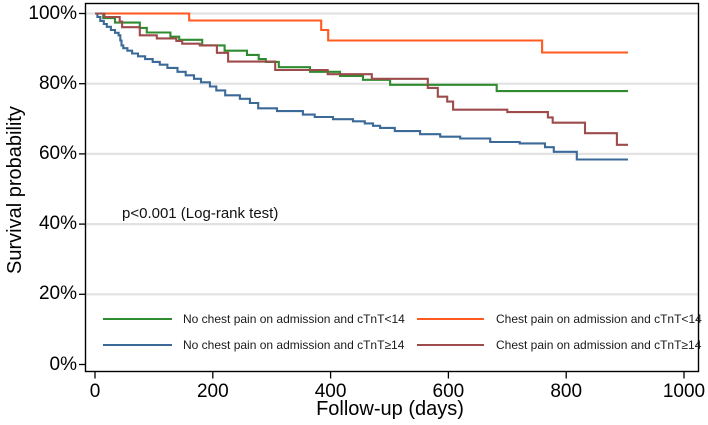 This screenshot has height=425, width=708. What do you see at coordinates (200, 213) in the screenshot?
I see `pvalue-annotation: p<0.001 (Log-rank test)` at bounding box center [200, 213].